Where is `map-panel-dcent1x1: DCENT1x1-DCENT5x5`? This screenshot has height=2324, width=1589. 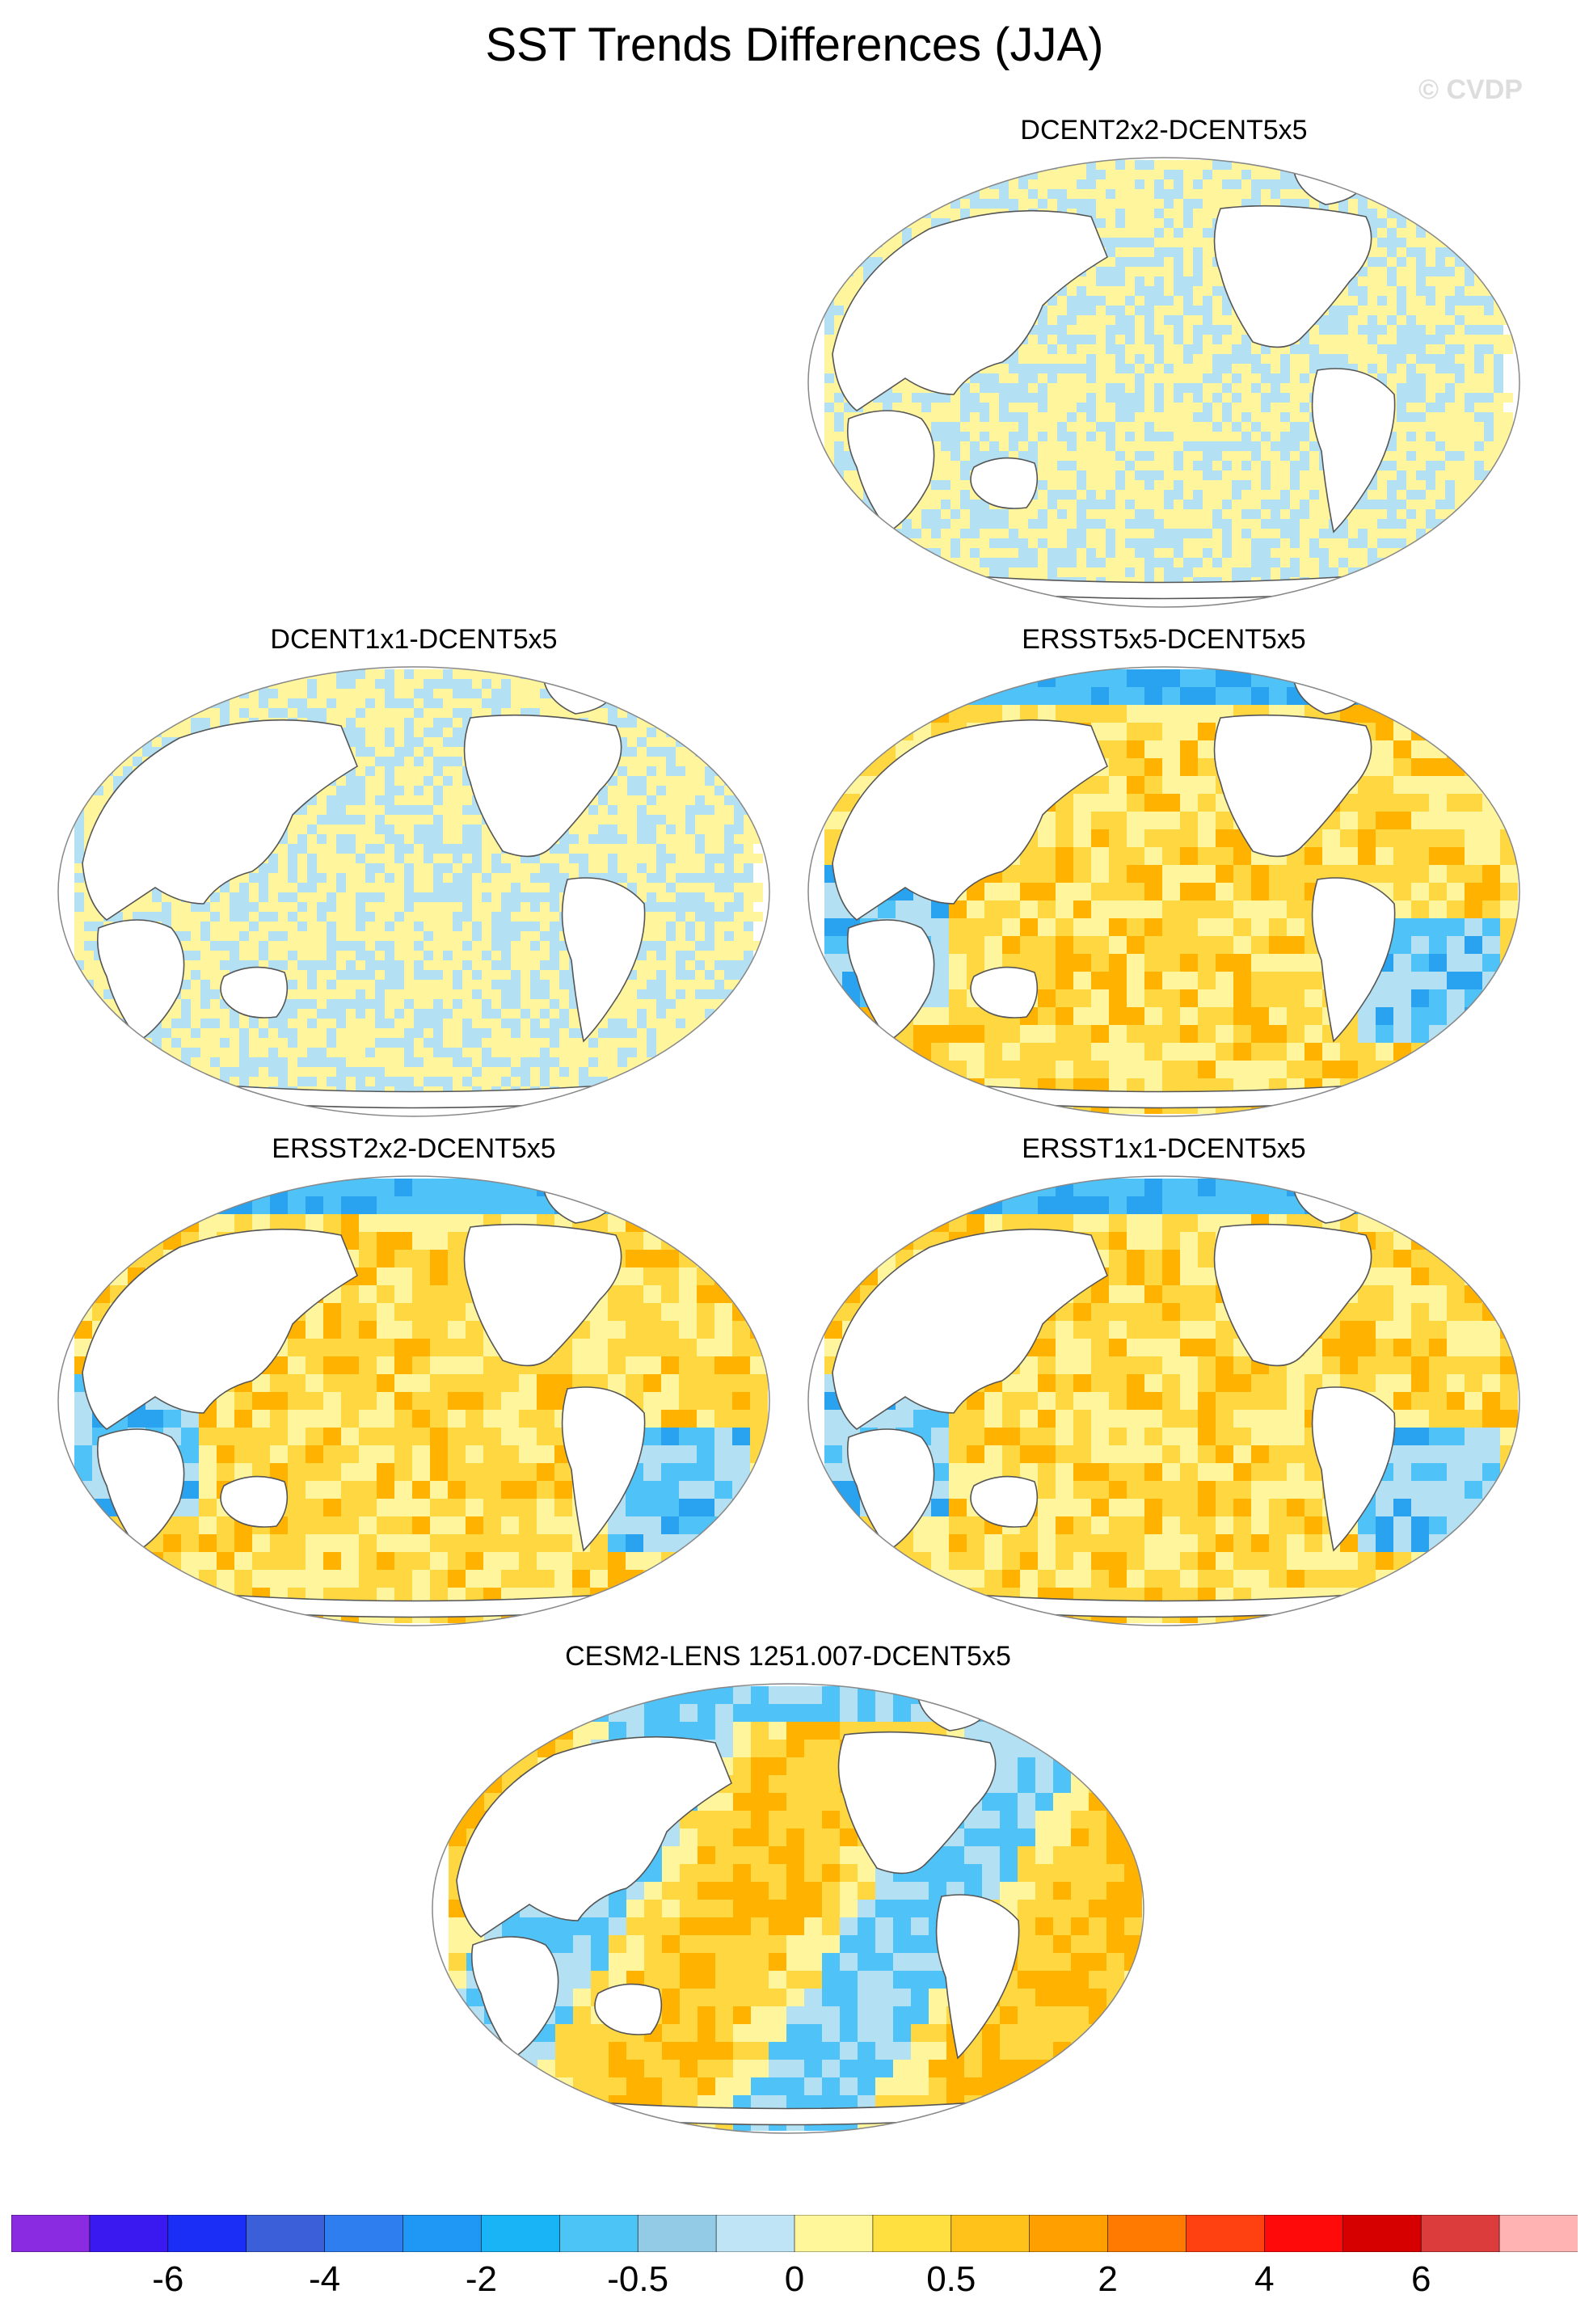
map-panel-dcent1x1: DCENT1x1-DCENT5x5 is located at coordinates (414, 874).